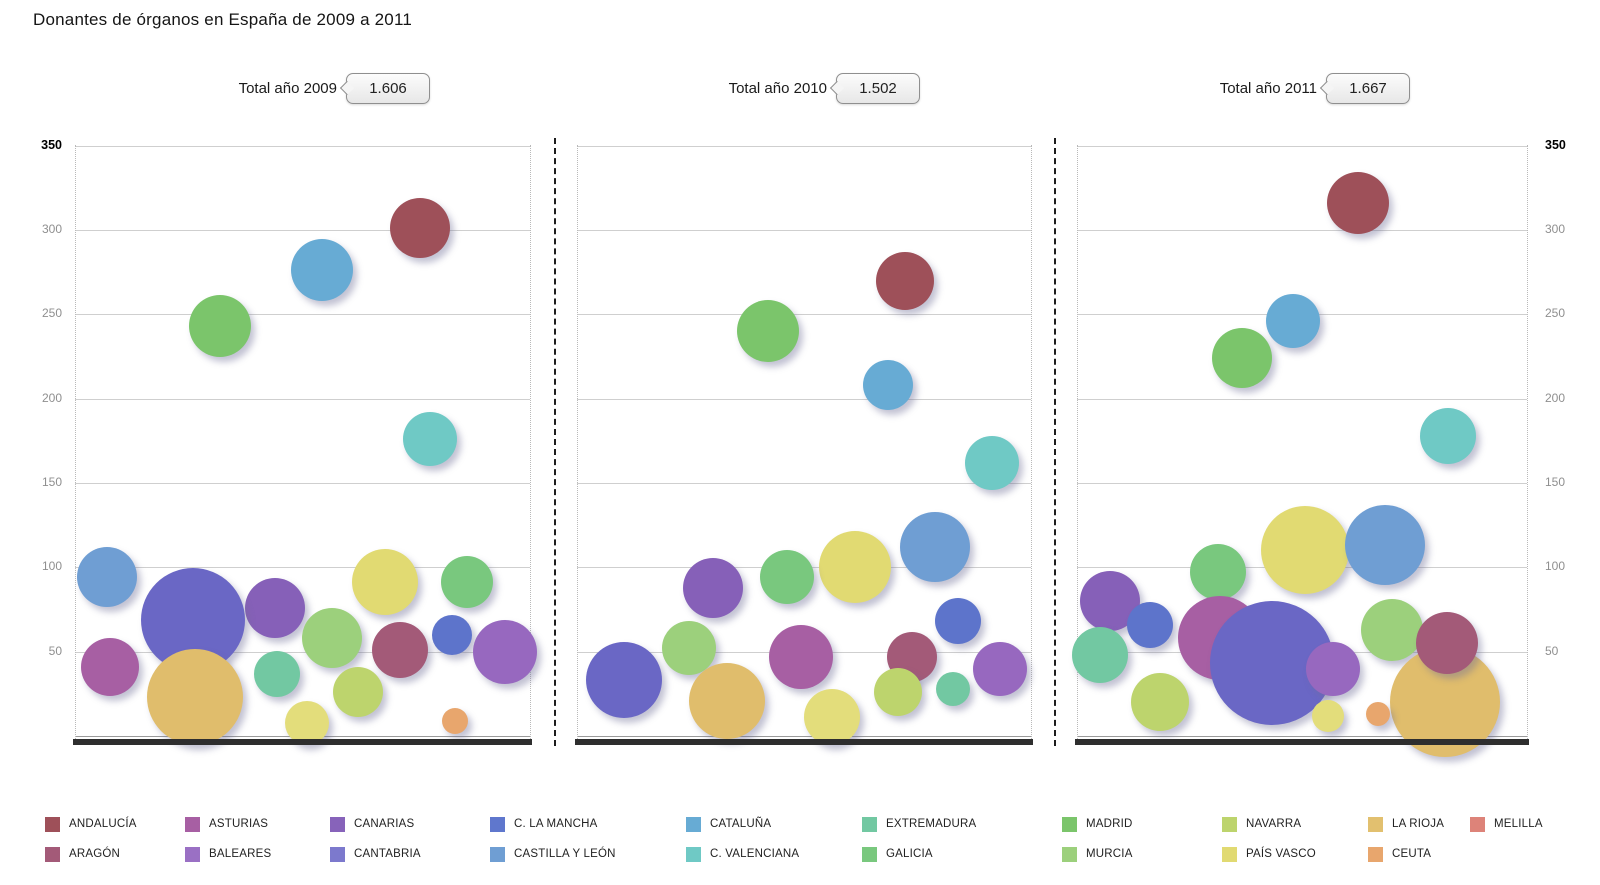 The image size is (1600, 885). Describe the element at coordinates (801, 656) in the screenshot. I see `bubble-2010-asturias` at that location.